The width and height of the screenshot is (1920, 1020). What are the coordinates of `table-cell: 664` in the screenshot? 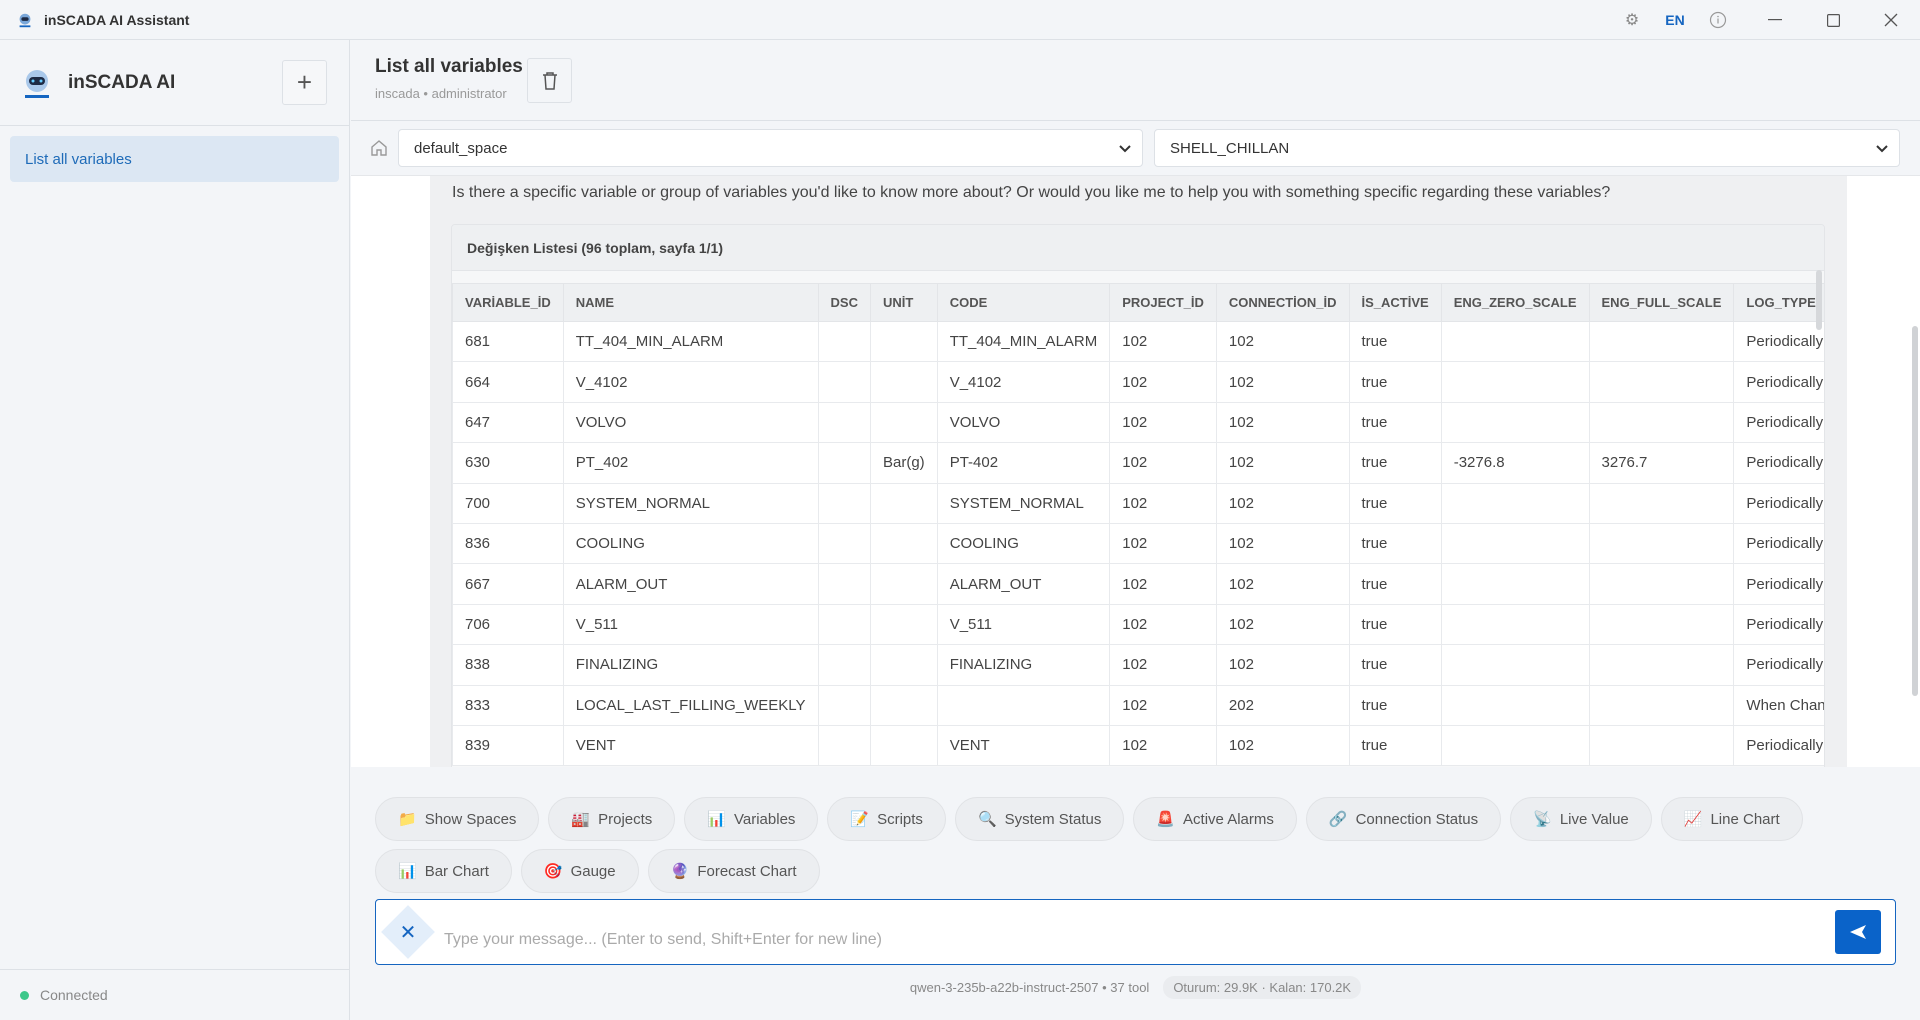 It's located at (508, 382).